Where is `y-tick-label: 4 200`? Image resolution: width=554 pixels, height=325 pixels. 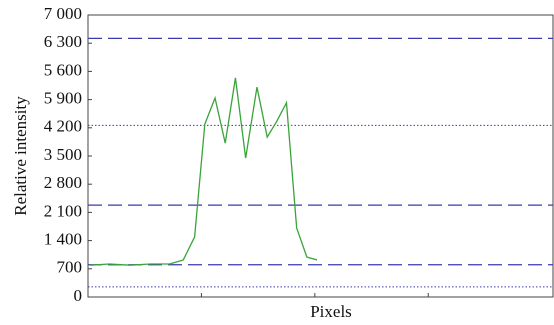
y-tick-label: 4 200 is located at coordinates (63, 126).